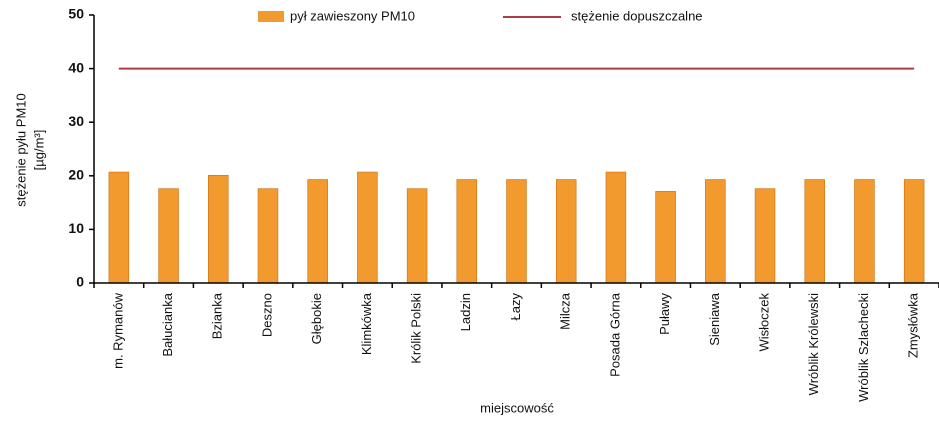  Describe the element at coordinates (80, 282) in the screenshot. I see `y-tick-label: 0` at that location.